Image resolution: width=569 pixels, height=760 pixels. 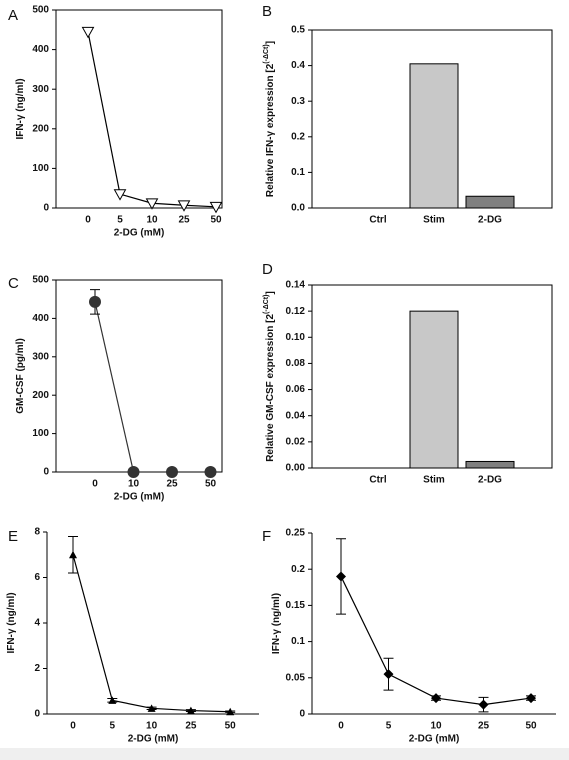 What do you see at coordinates (296, 441) in the screenshot?
I see `y-tick-label: 0.02` at bounding box center [296, 441].